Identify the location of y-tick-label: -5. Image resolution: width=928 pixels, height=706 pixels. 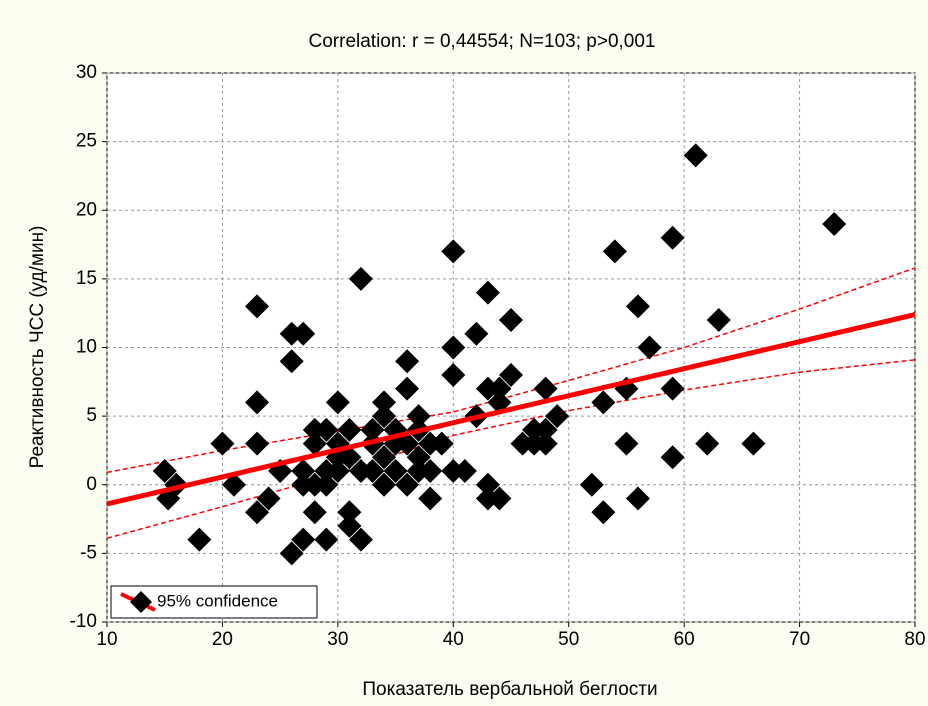
(88, 552).